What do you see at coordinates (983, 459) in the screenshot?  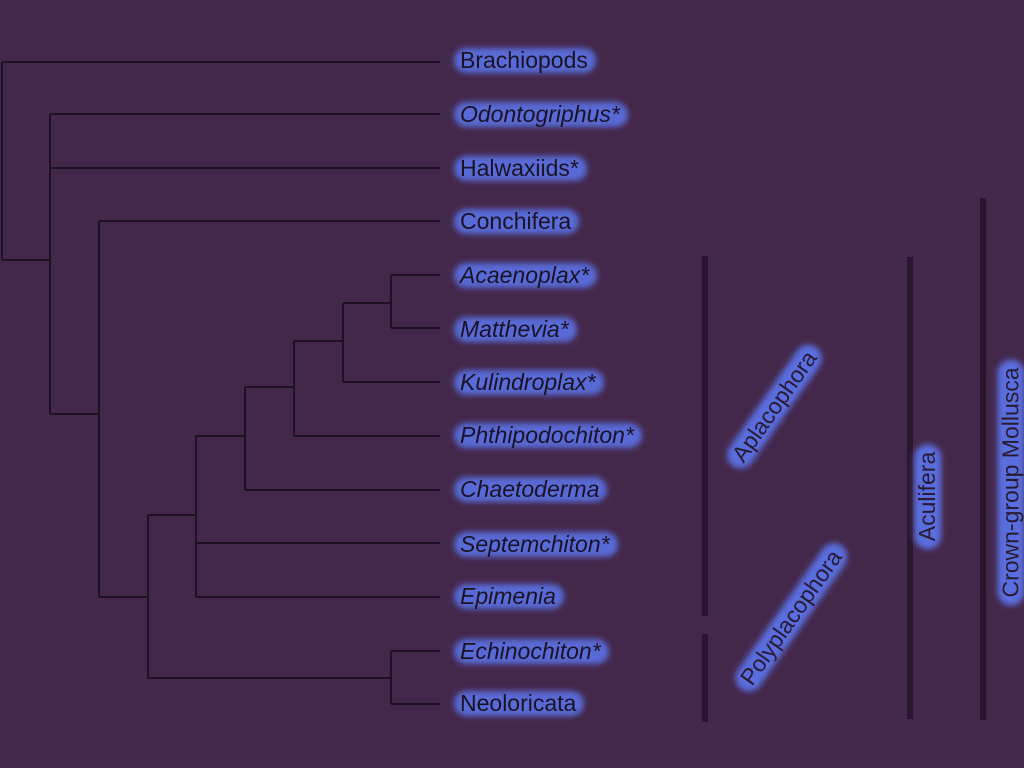 I see `crown-group-bar` at bounding box center [983, 459].